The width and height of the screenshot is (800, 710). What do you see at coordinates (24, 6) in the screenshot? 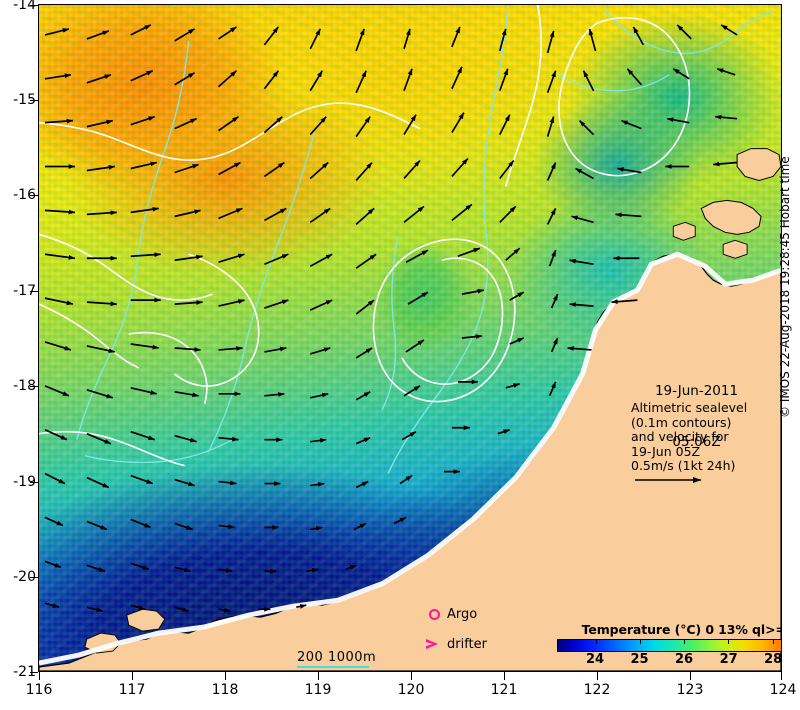
I see `y-tick-label: -14` at bounding box center [24, 6].